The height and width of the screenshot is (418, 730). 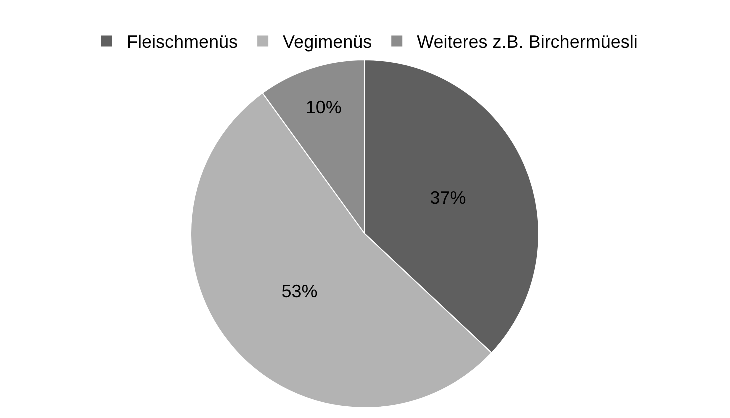 I want to click on legend-label: Vegimenüs, so click(x=327, y=42).